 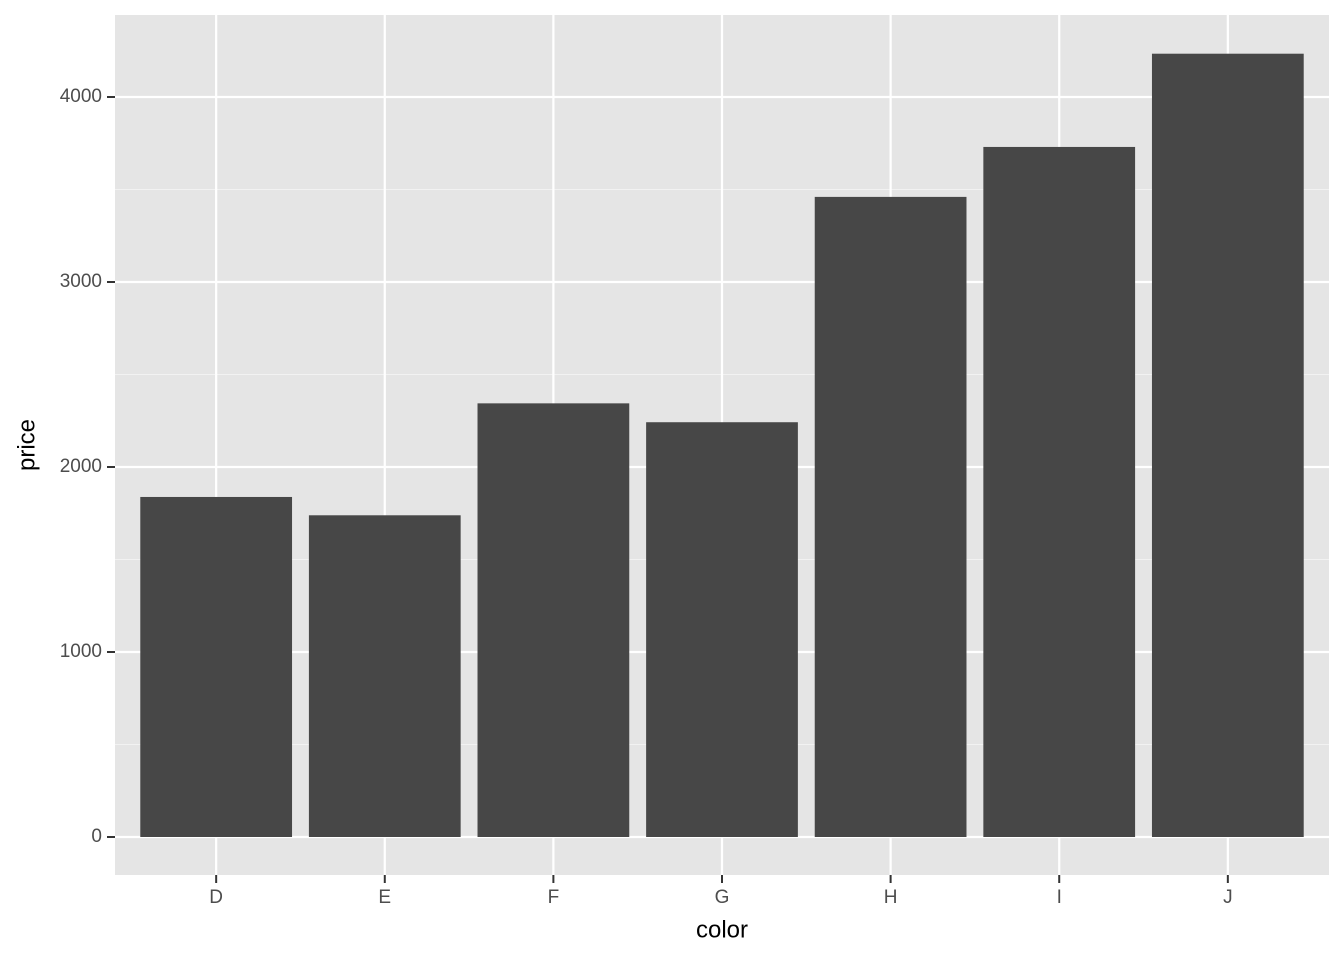 What do you see at coordinates (81, 466) in the screenshot?
I see `y-tick-label: 2000` at bounding box center [81, 466].